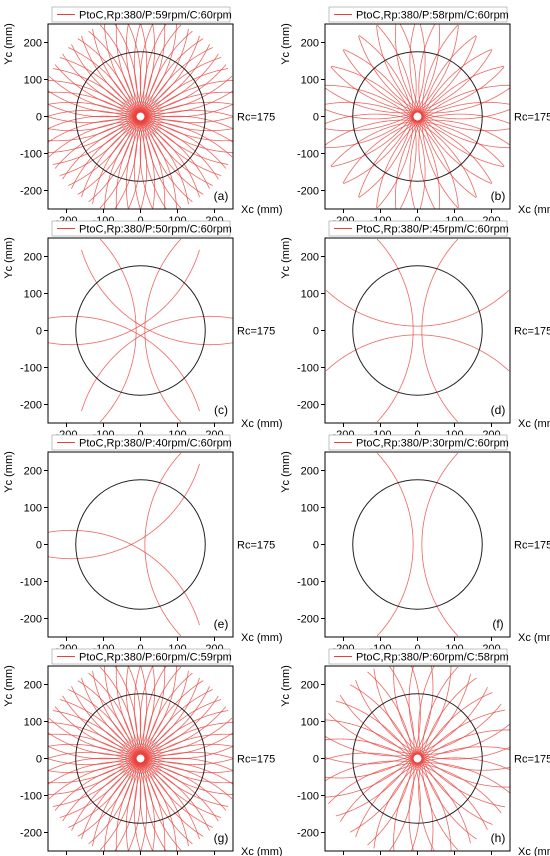 The width and height of the screenshot is (550, 856). Describe the element at coordinates (498, 838) in the screenshot. I see `panel-tag: (h)` at that location.